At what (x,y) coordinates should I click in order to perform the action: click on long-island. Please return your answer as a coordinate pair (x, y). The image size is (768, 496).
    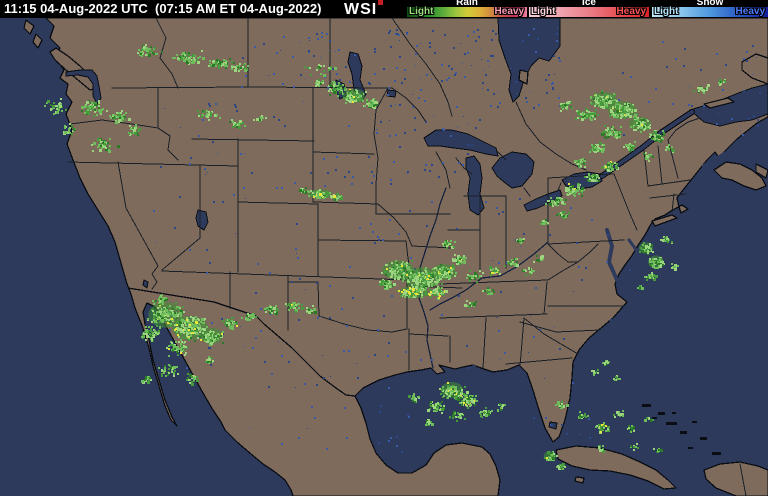
    Looking at the image, I should click on (664, 220).